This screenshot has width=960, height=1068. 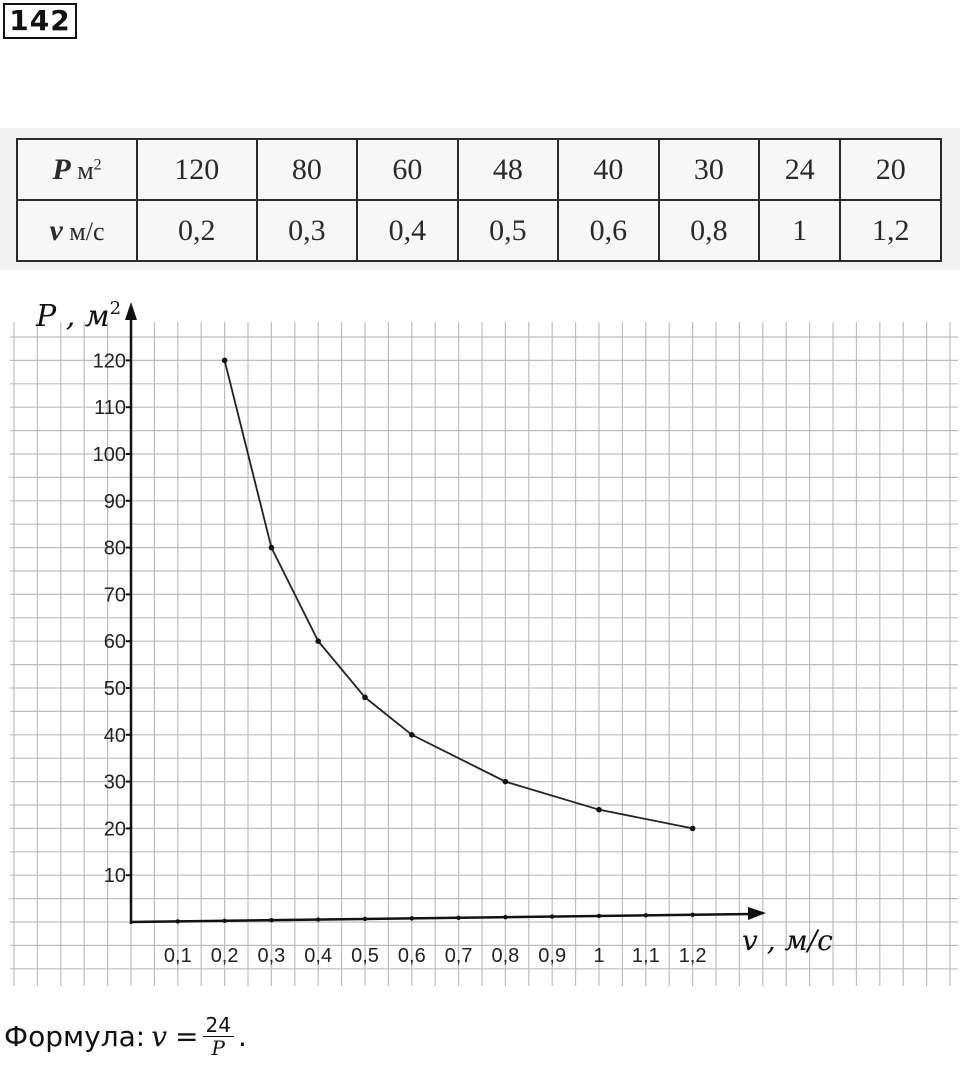 I want to click on table-cell: 0,5, so click(x=508, y=230).